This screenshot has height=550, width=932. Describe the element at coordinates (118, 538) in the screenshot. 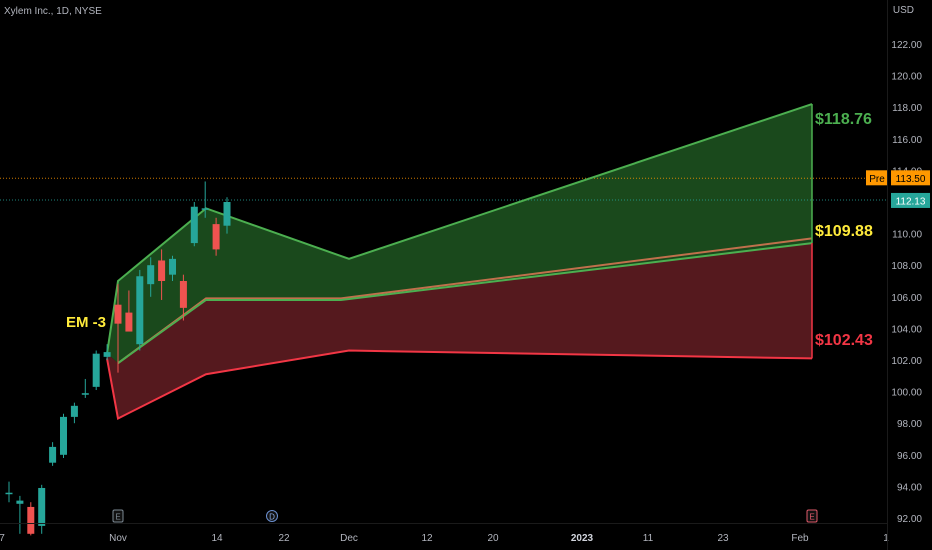

I see `time-tick-label: Nov` at that location.